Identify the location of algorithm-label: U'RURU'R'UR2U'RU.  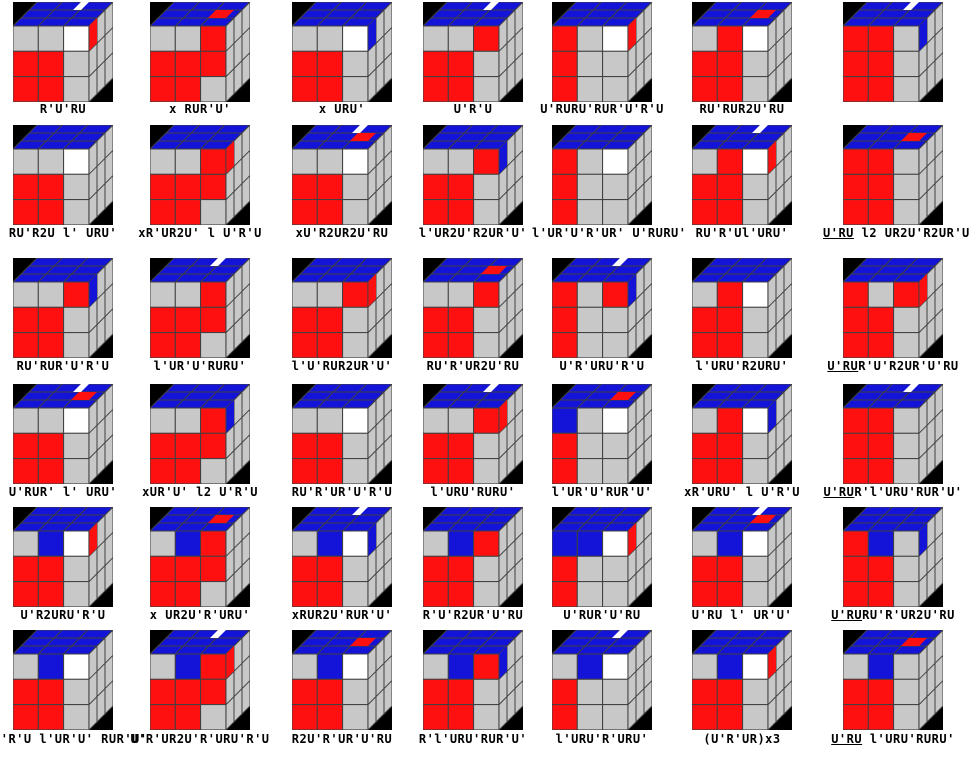
(893, 615).